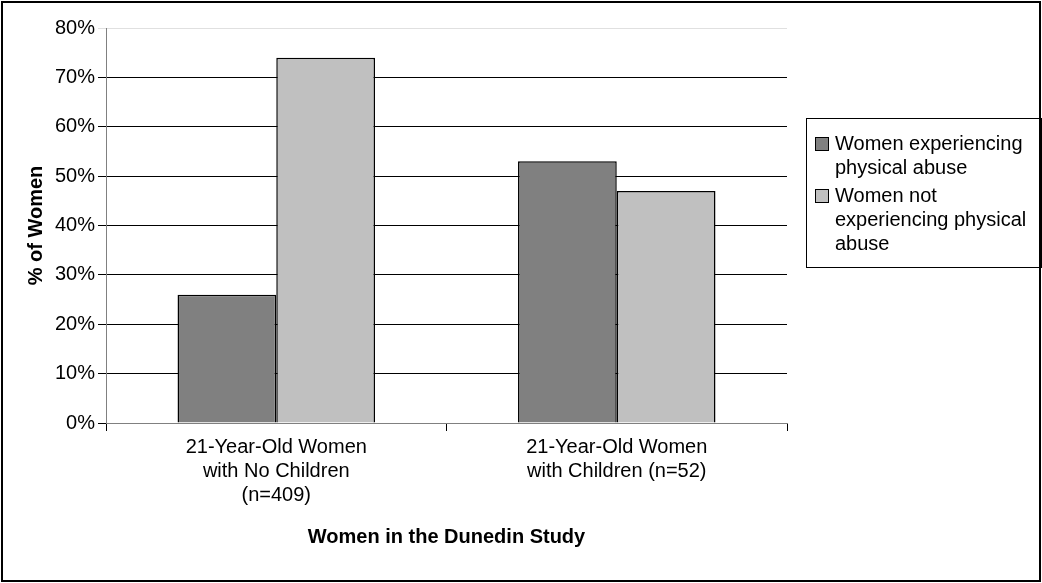 This screenshot has height=583, width=1042. Describe the element at coordinates (276, 469) in the screenshot. I see `x-tick-label: 21-Year-Old Women with No Children (n=409)` at that location.